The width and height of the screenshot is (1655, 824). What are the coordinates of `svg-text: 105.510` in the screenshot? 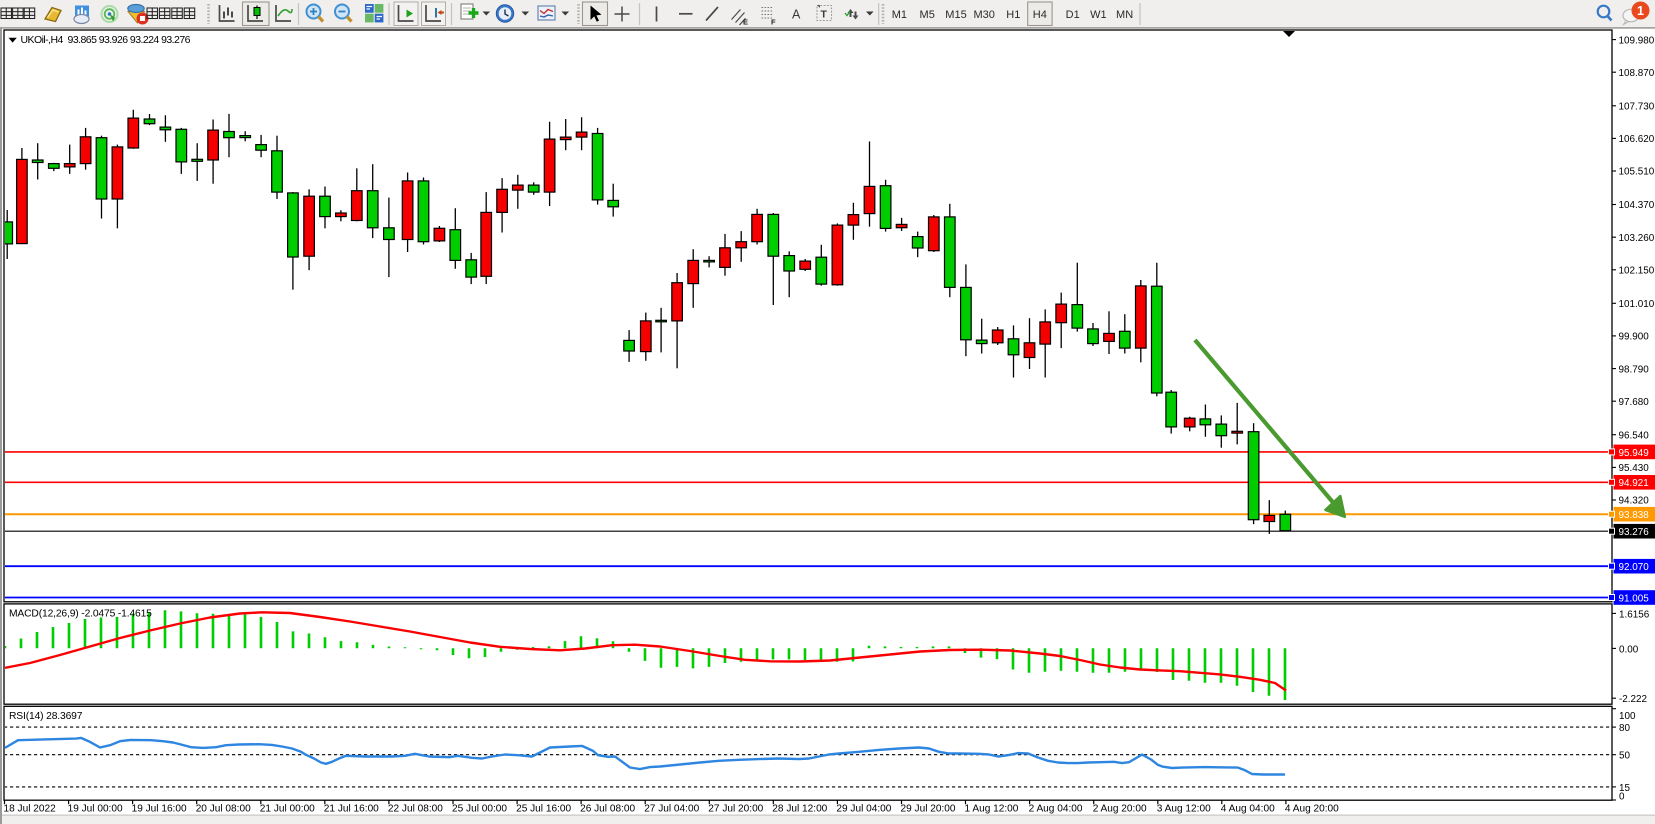 It's located at (1637, 172).